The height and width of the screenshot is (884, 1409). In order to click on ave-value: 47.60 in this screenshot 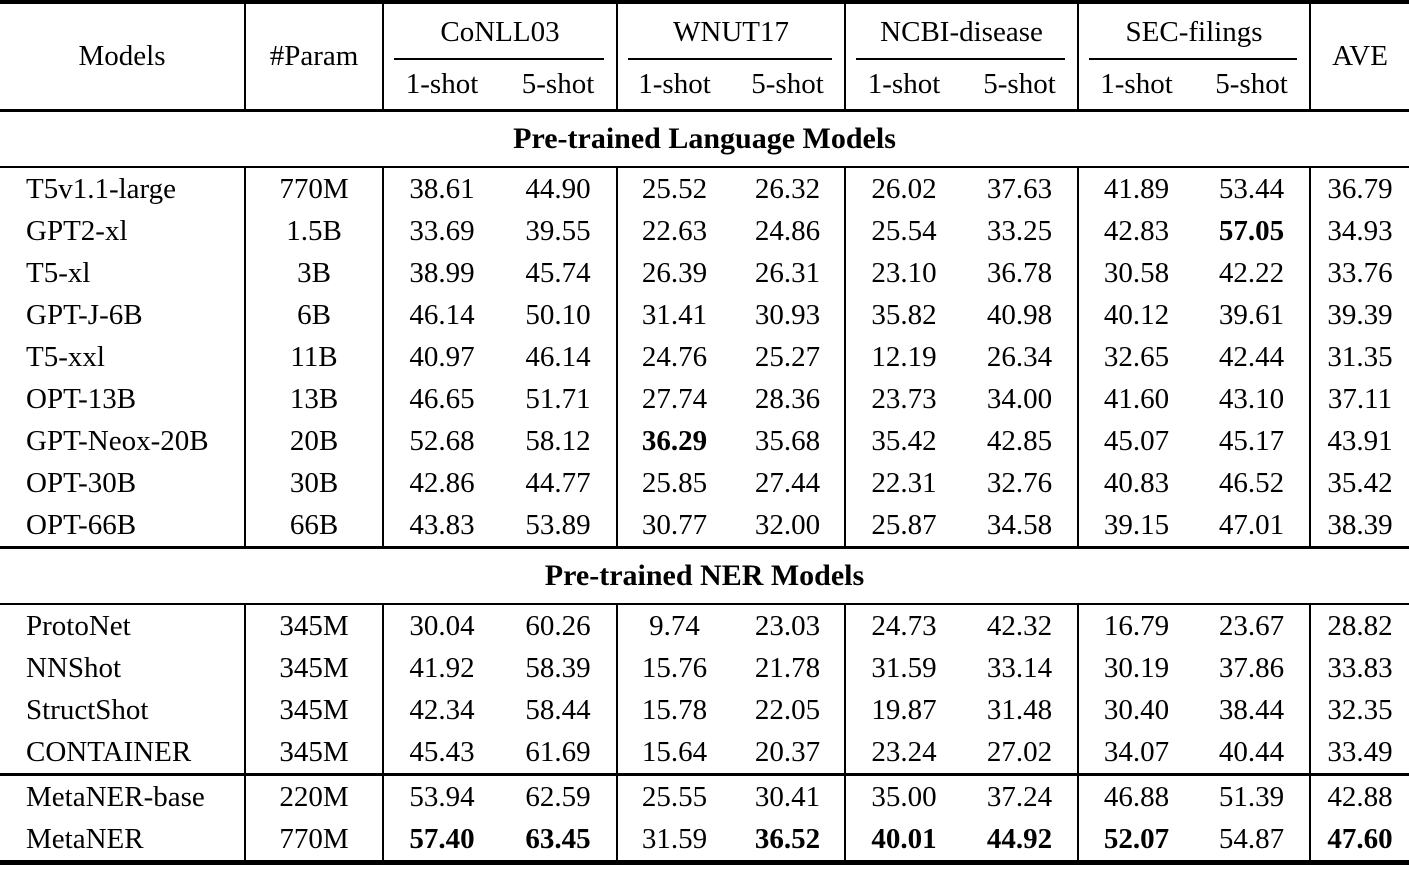, I will do `click(1360, 838)`.